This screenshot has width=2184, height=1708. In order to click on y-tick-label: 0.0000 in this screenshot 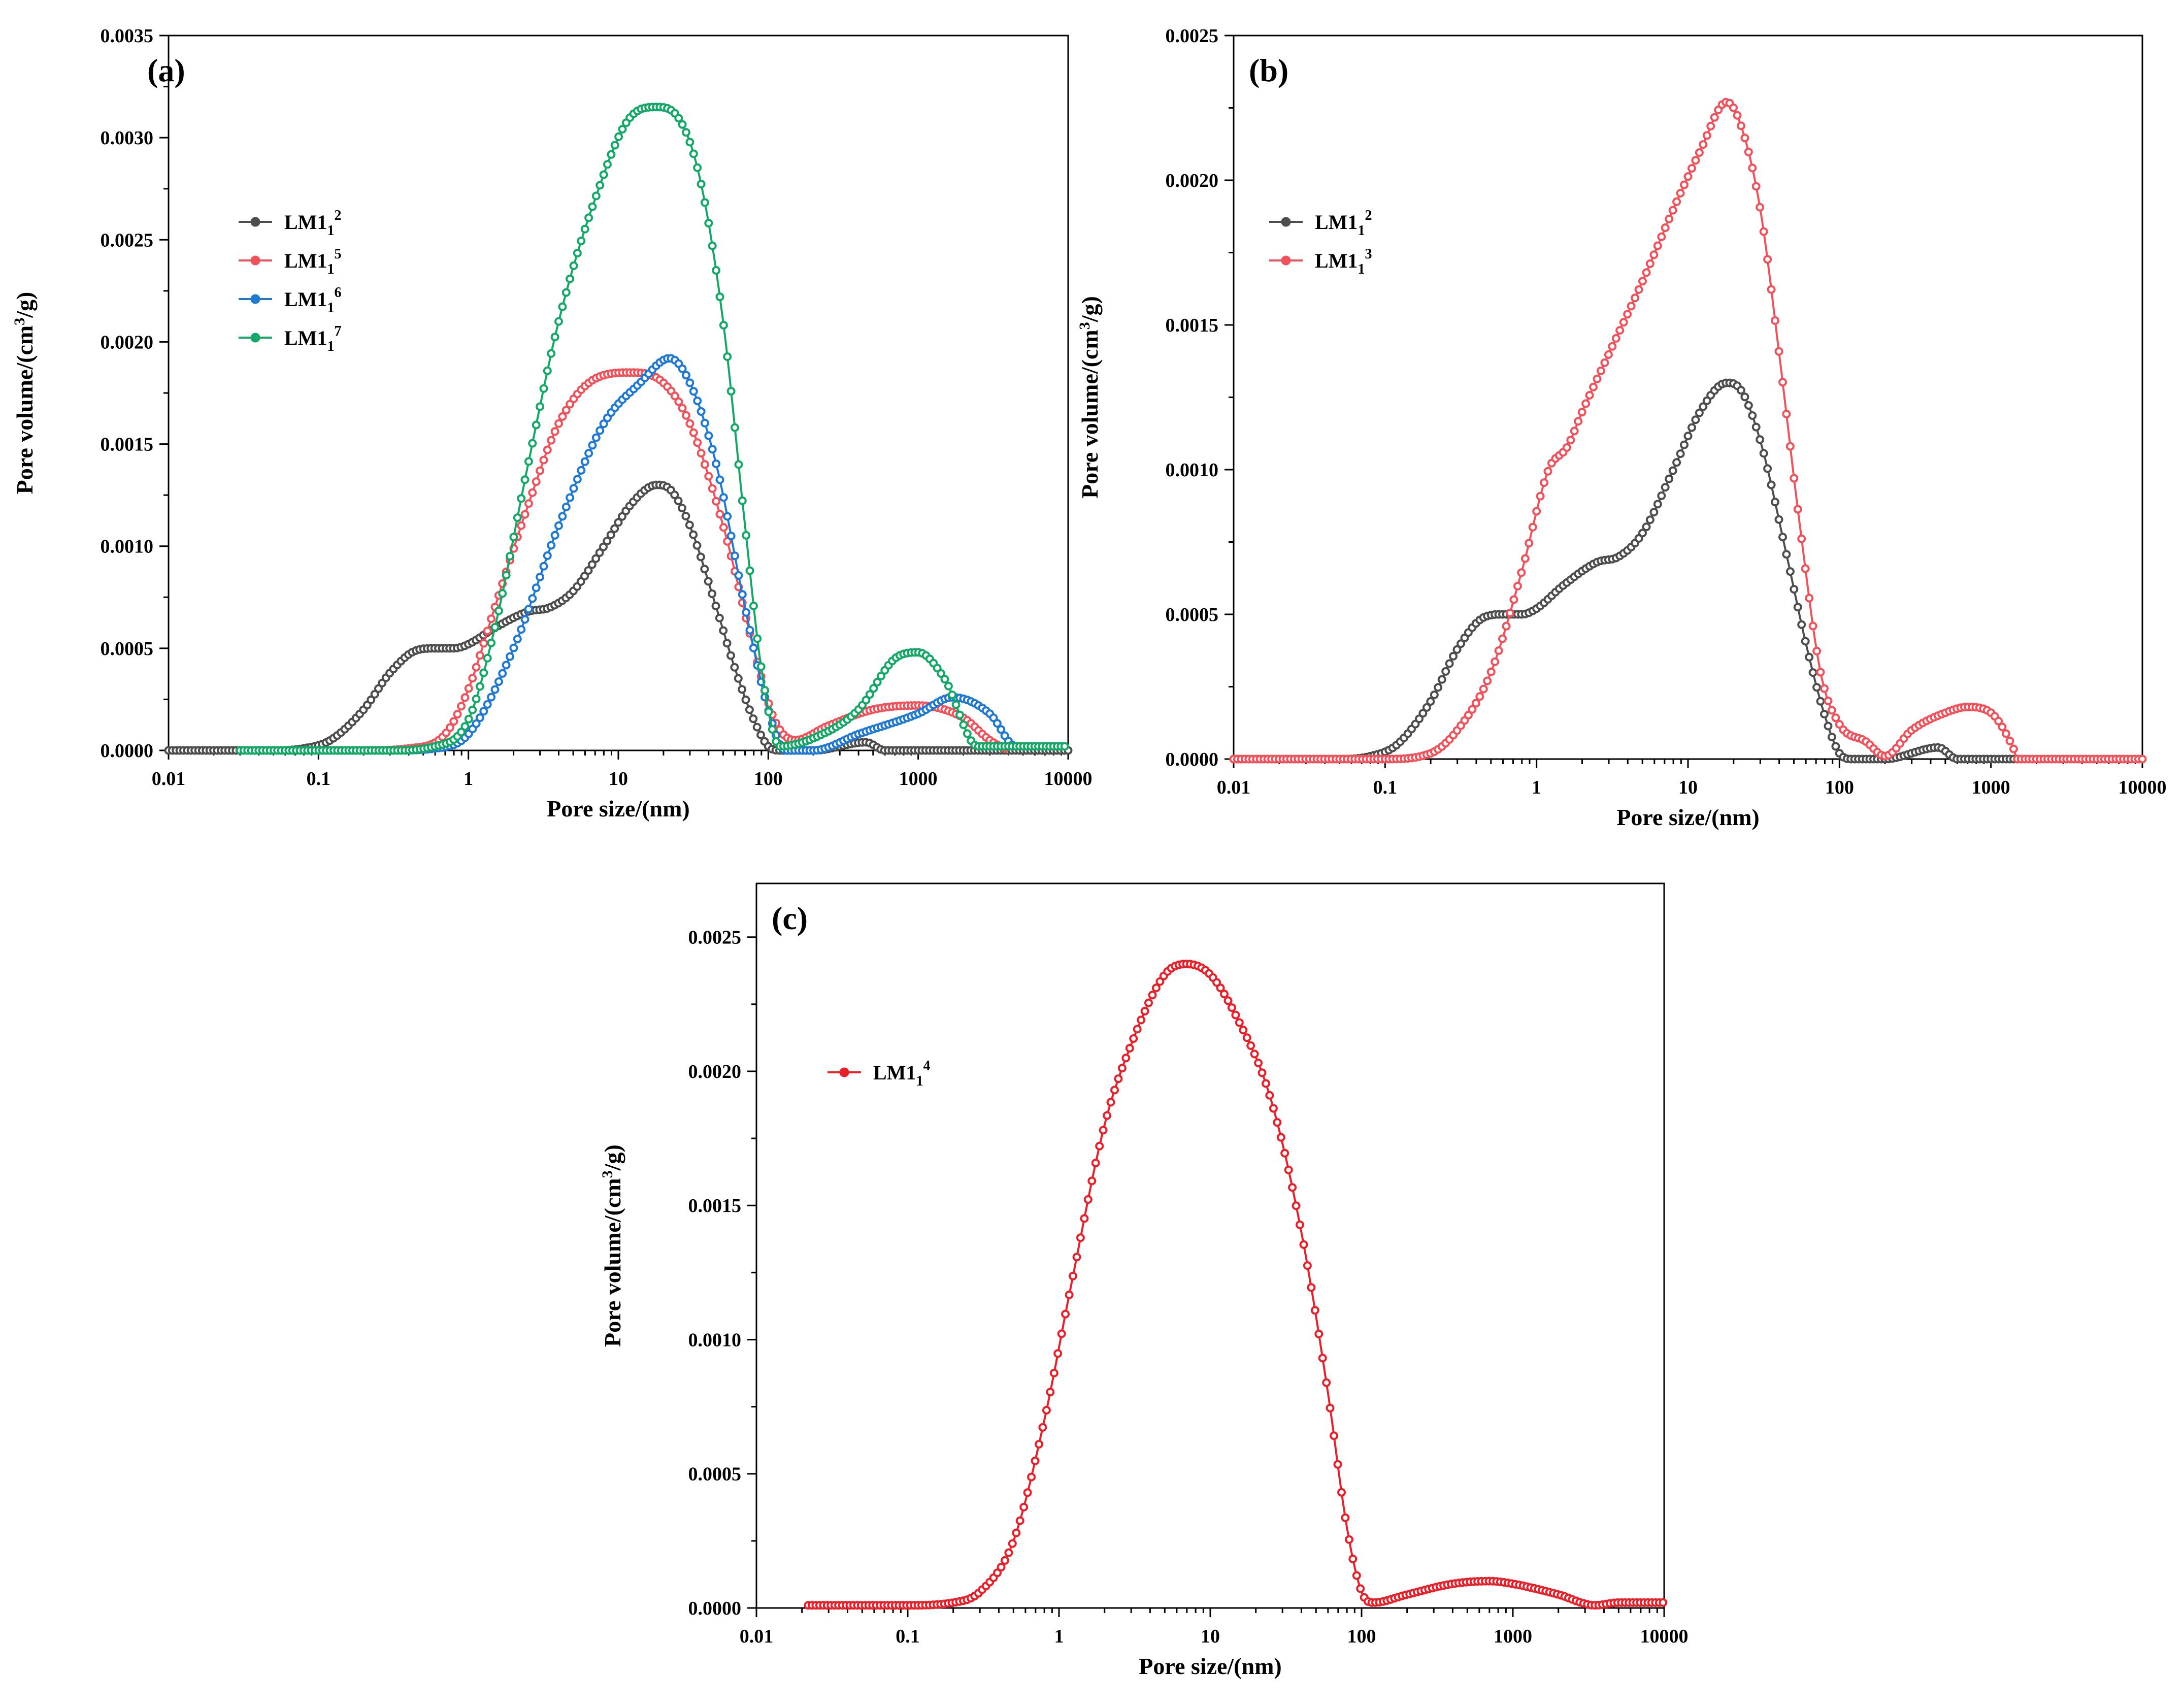, I will do `click(128, 751)`.